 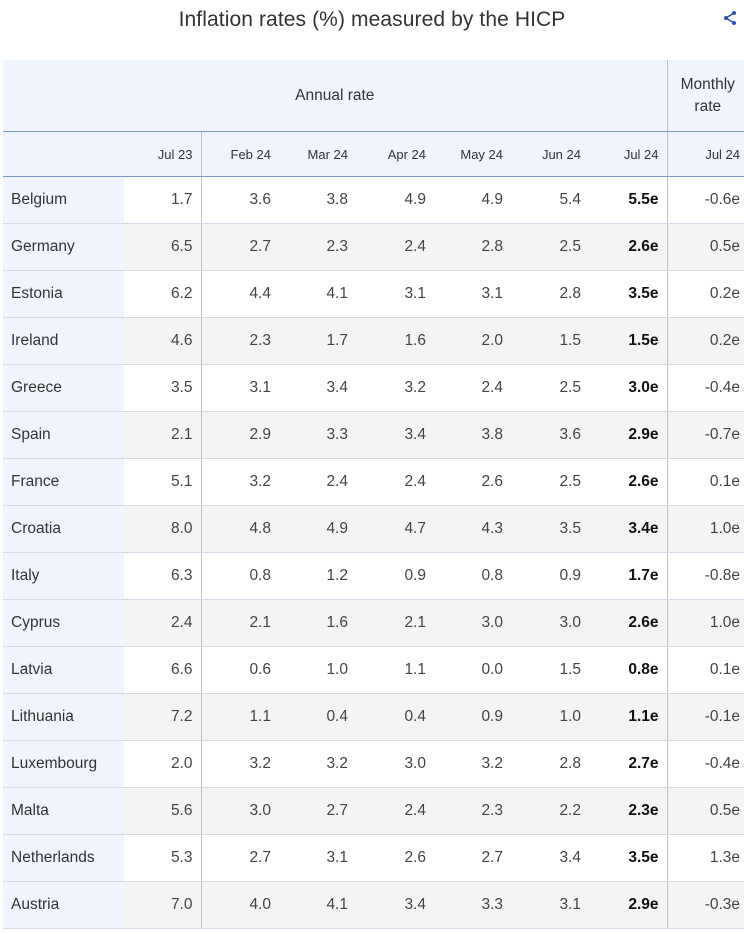 I want to click on col-header-jun24: Jun 24, so click(x=550, y=154).